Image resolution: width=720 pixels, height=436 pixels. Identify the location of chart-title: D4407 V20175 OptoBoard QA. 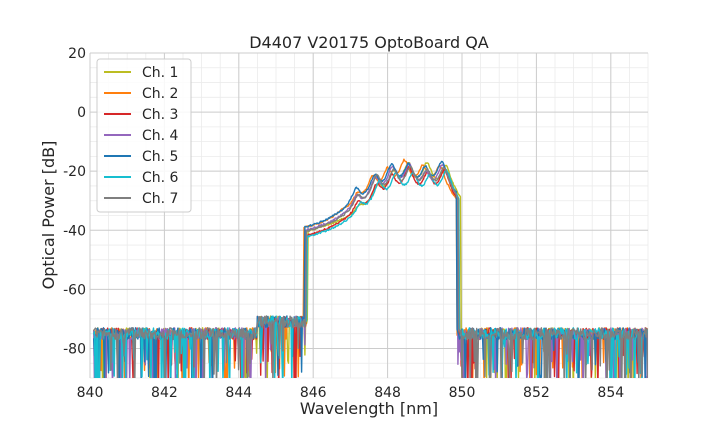
(369, 42).